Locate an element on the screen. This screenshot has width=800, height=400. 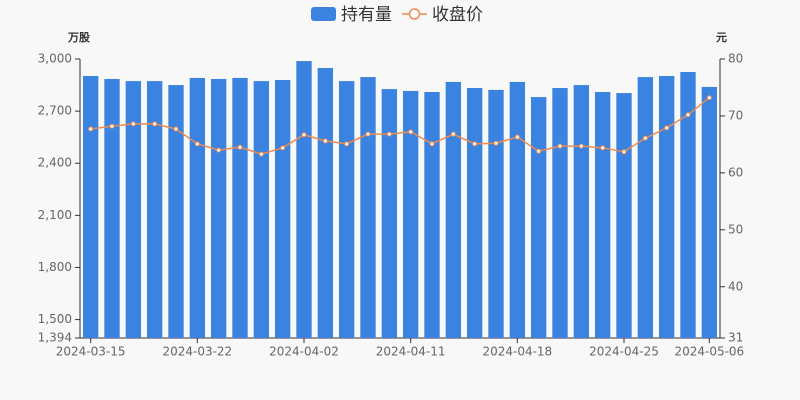
y2-tick-label: 40 is located at coordinates (735, 286).